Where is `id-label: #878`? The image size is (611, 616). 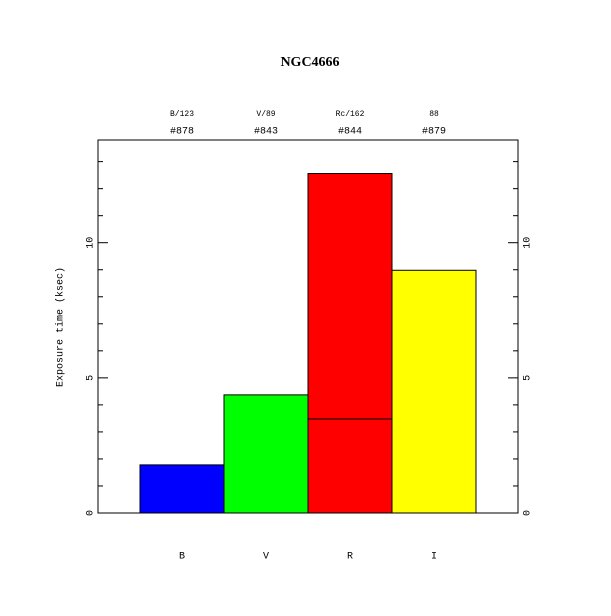 id-label: #878 is located at coordinates (182, 132).